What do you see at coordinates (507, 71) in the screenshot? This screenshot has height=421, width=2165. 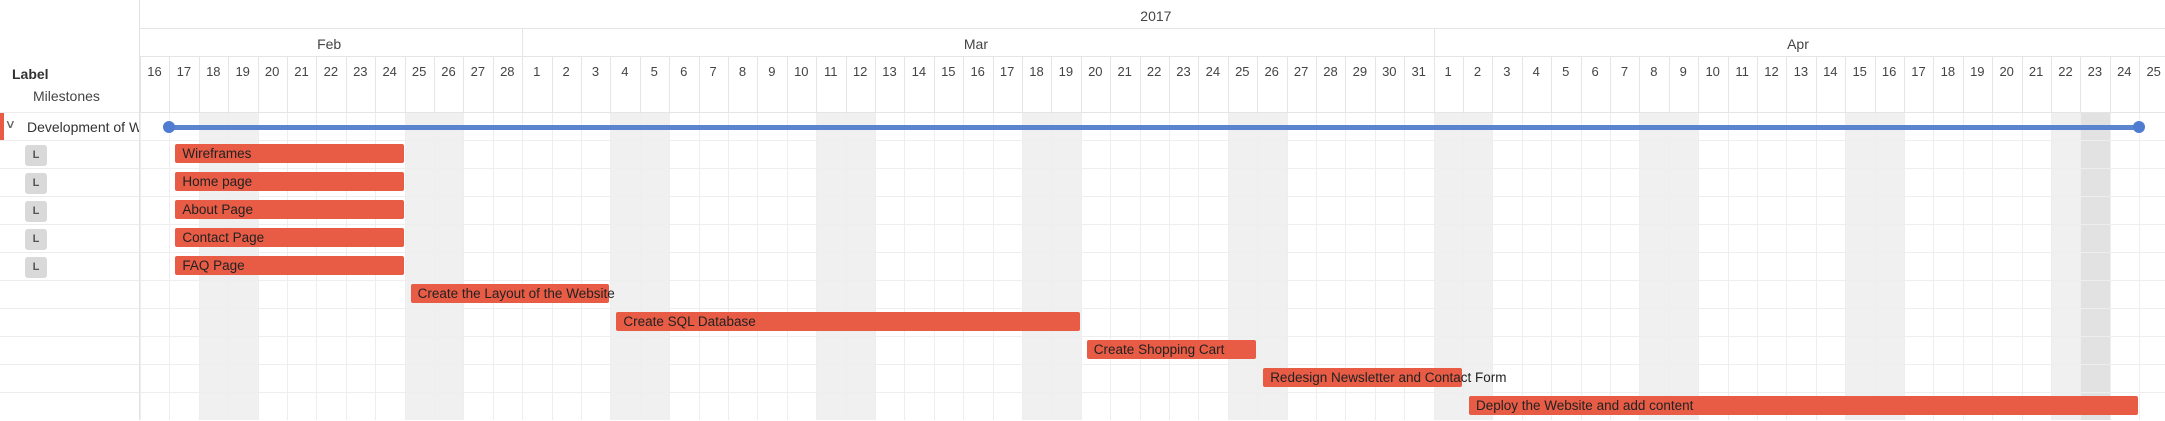 I see `day-label: 28` at bounding box center [507, 71].